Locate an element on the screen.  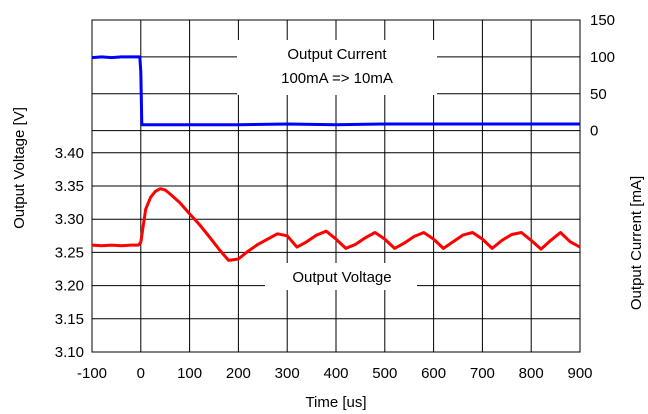
right-y-tick-label: 100 is located at coordinates (602, 57).